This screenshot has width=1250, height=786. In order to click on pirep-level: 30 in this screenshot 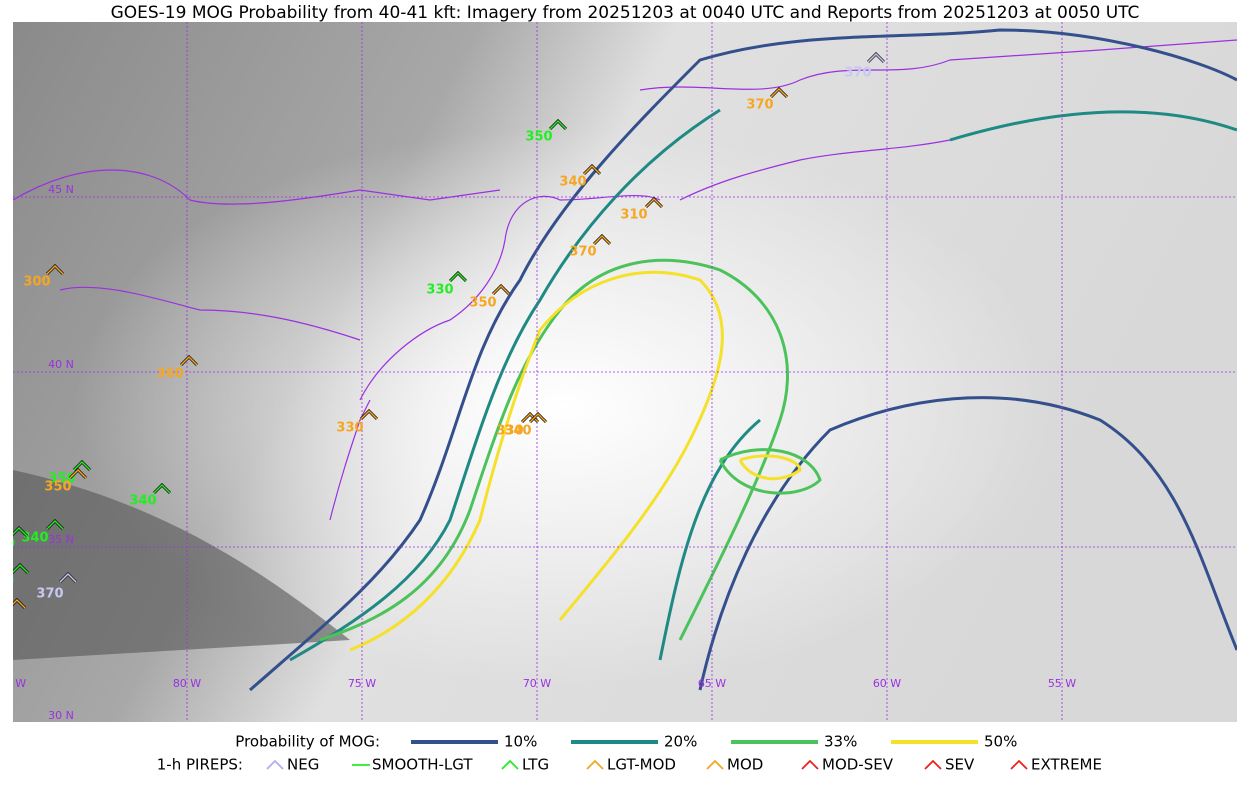, I will do `click(7, 544)`.